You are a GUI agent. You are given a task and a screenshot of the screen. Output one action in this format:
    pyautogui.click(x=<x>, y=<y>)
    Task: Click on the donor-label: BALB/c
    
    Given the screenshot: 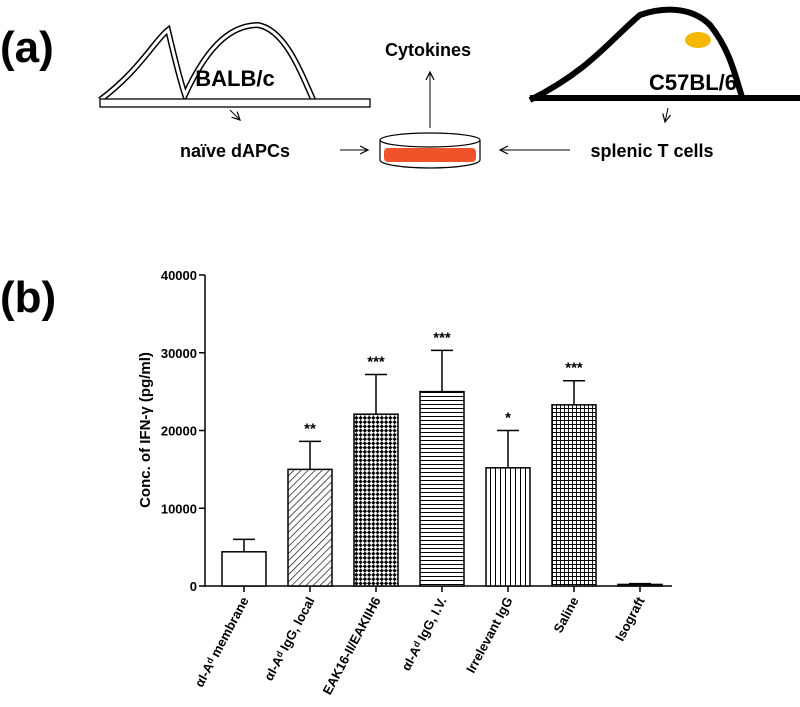 What is the action you would take?
    pyautogui.click(x=234, y=78)
    